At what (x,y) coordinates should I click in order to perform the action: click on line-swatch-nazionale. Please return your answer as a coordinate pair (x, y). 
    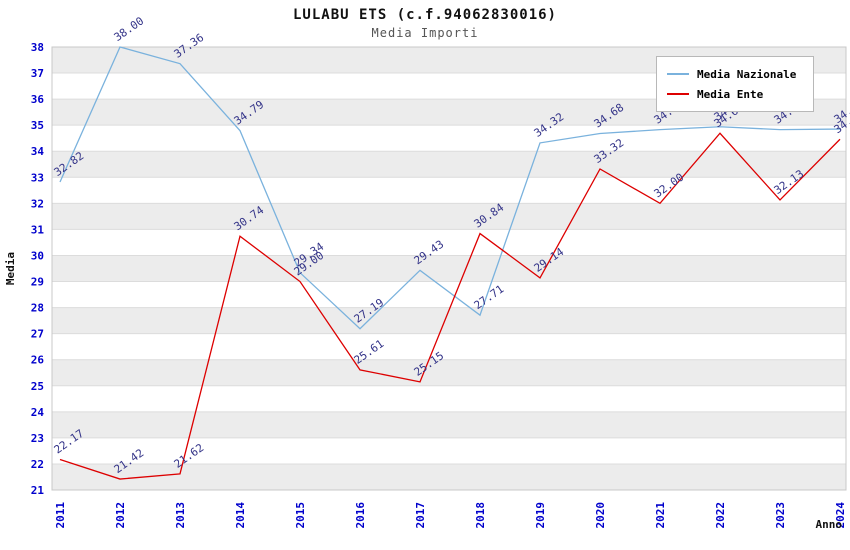
    Looking at the image, I should click on (678, 74).